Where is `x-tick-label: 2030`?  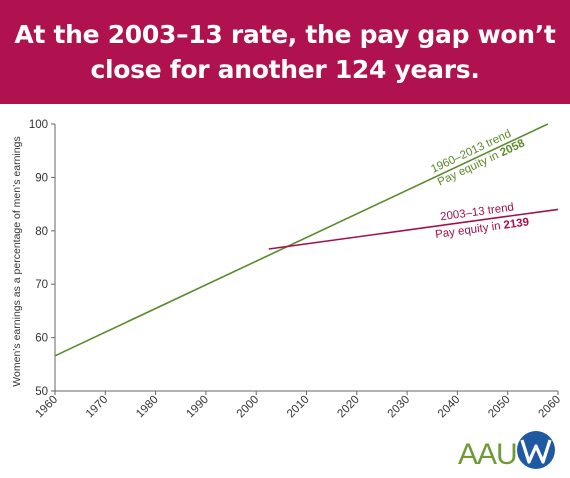
x-tick-label: 2030 is located at coordinates (399, 407).